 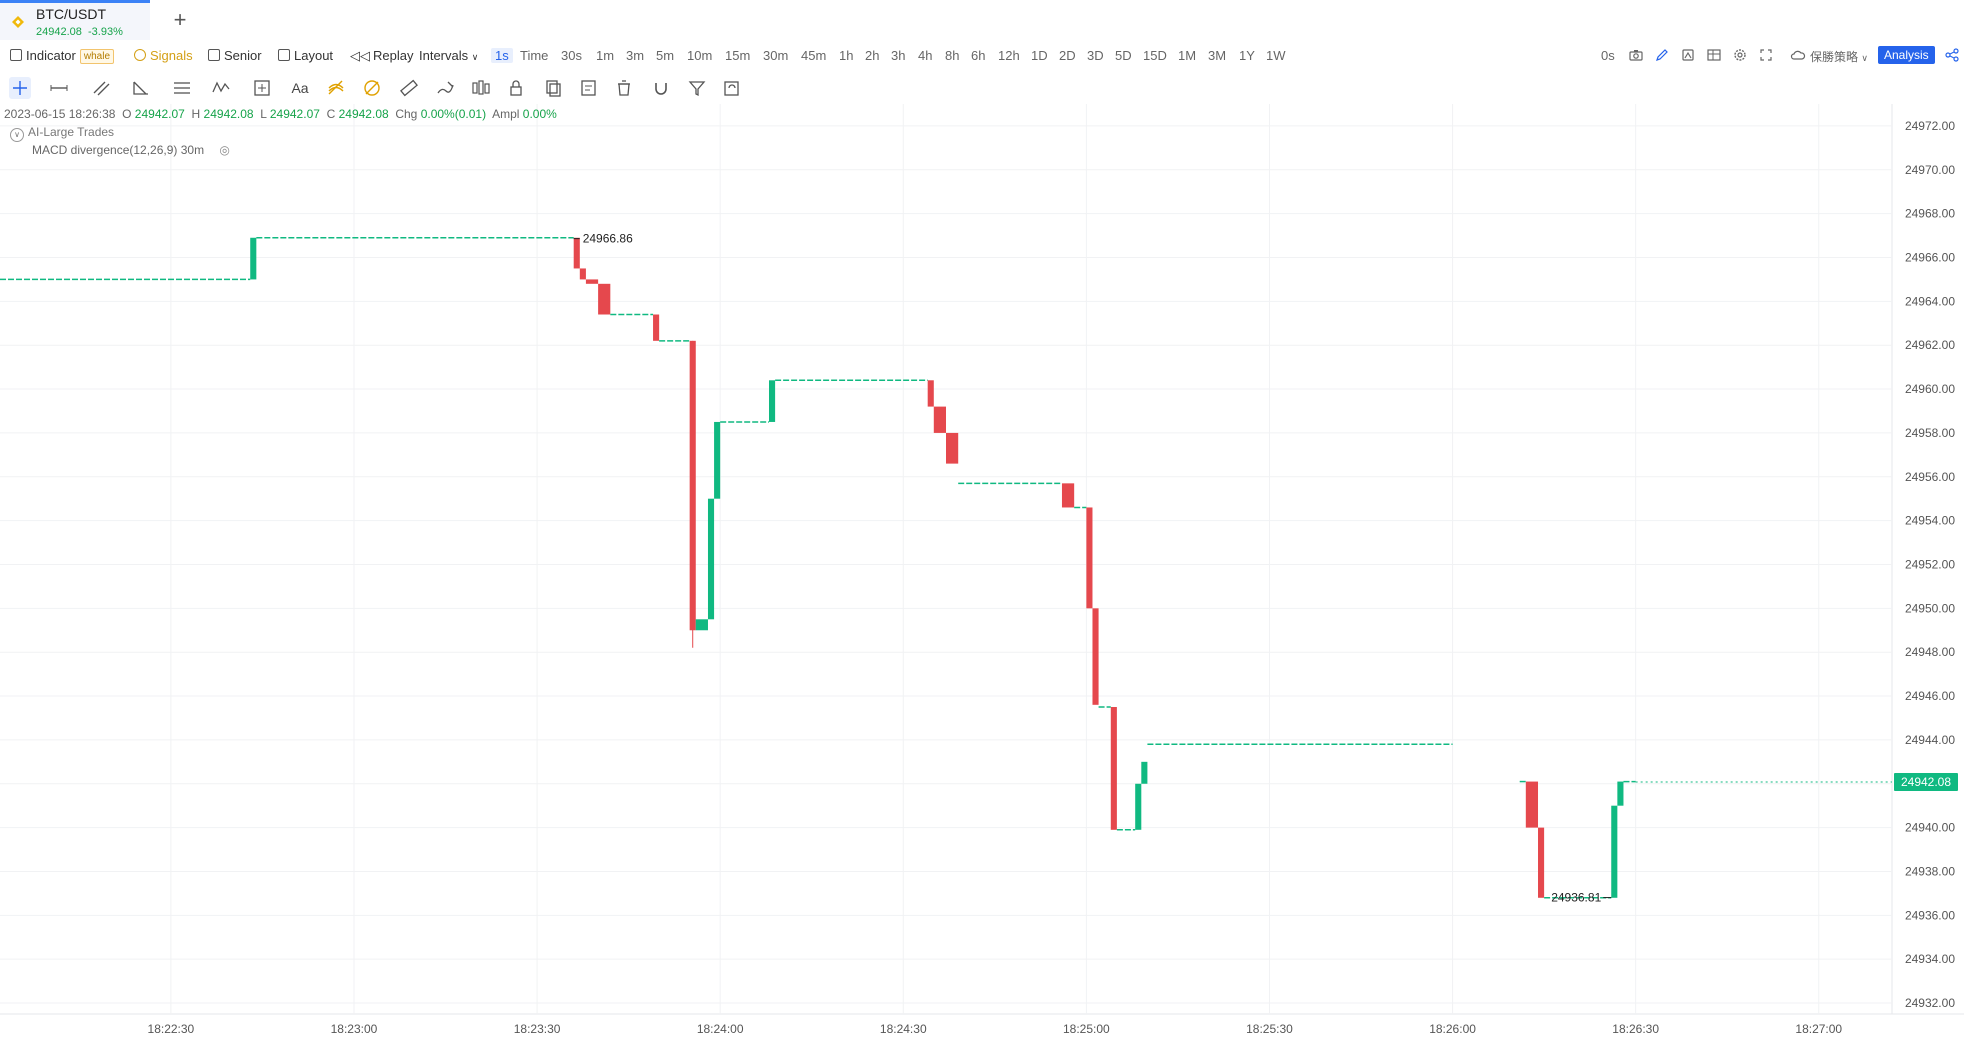 What do you see at coordinates (925, 55) in the screenshot?
I see `interval-4h: 4h` at bounding box center [925, 55].